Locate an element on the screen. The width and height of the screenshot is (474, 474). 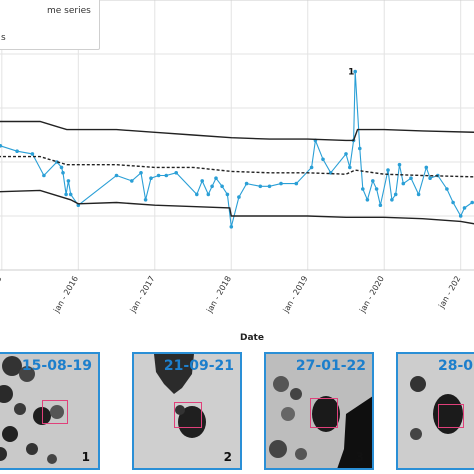
legend: me series s is located at coordinates (50, 25).